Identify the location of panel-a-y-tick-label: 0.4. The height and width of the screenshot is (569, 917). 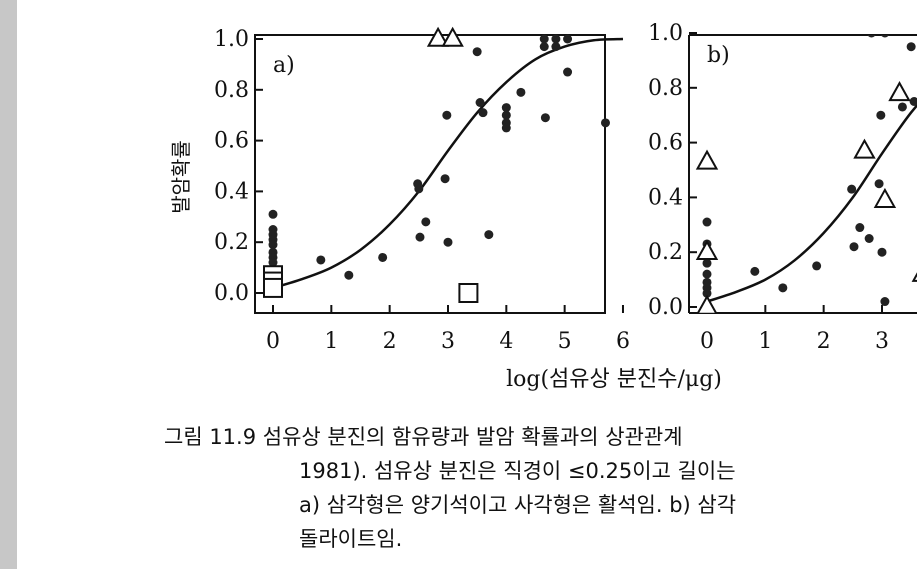
(231, 191).